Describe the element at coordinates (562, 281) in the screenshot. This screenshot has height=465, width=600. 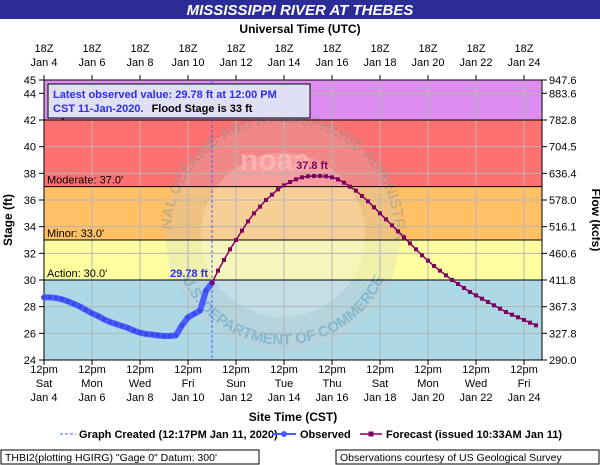
I see `right-tick-label: 411.8` at that location.